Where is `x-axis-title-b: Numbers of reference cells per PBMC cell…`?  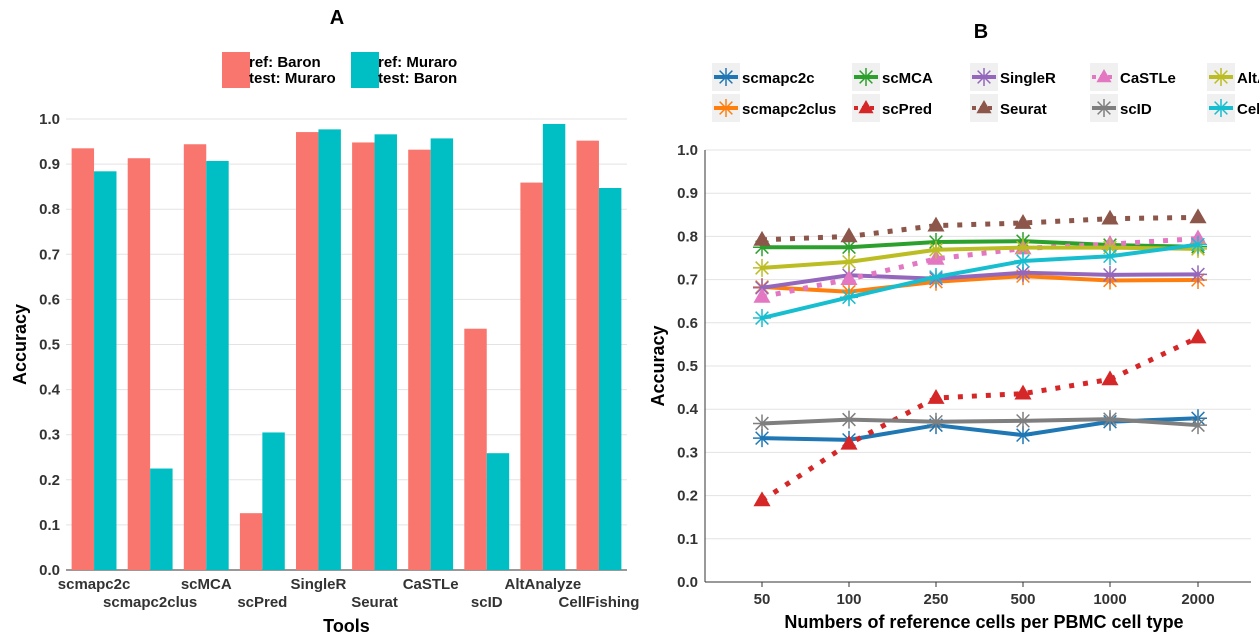
x-axis-title-b: Numbers of reference cells per PBMC cell… is located at coordinates (983, 622).